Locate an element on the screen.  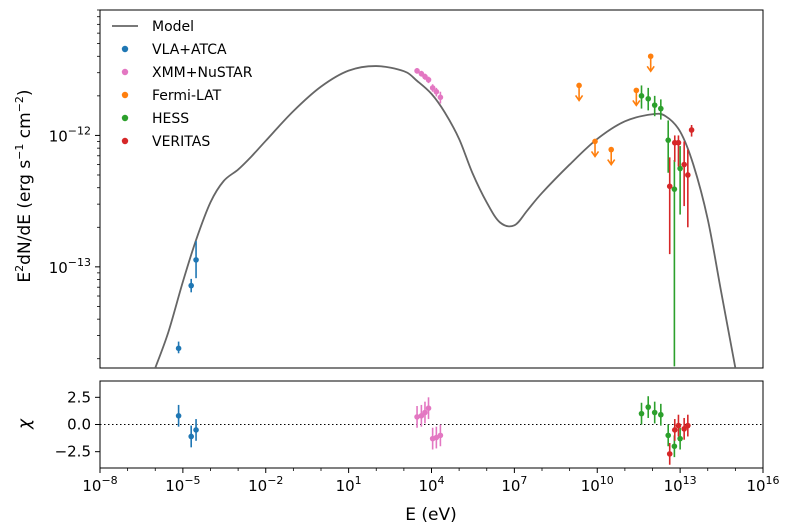
residual-y-axis-label: χ is located at coordinates (25, 424).